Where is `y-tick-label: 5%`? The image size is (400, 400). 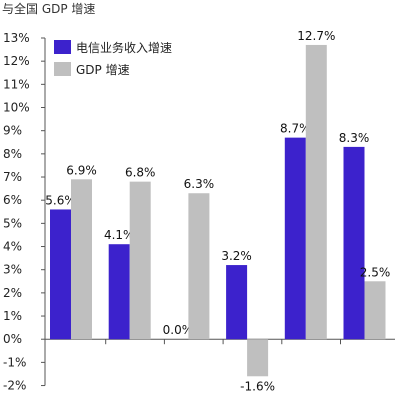
y-tick-label: 5% is located at coordinates (12, 223).